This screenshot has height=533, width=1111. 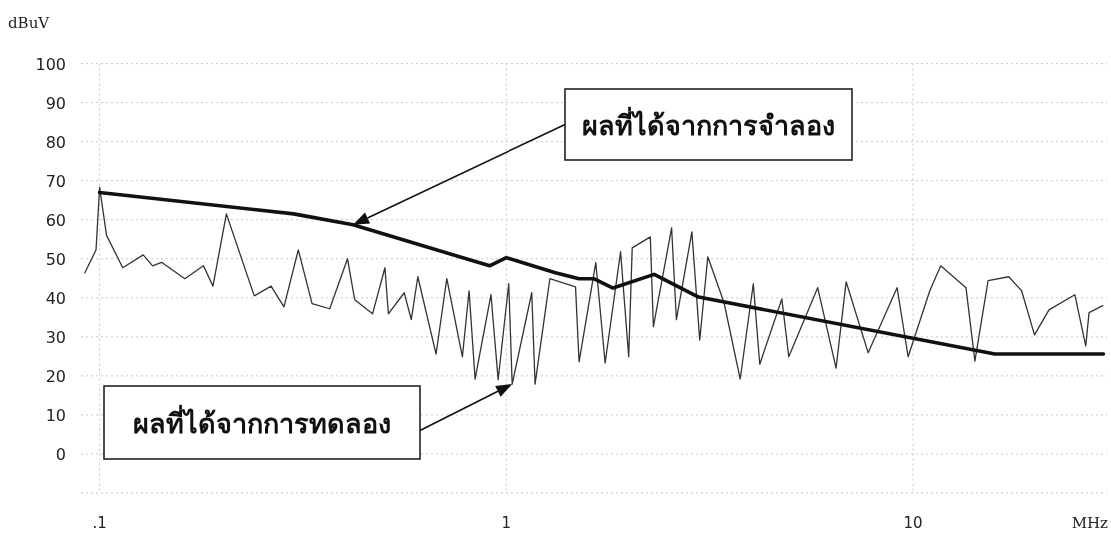 What do you see at coordinates (29, 23) in the screenshot?
I see `y-axis-title: dBuV` at bounding box center [29, 23].